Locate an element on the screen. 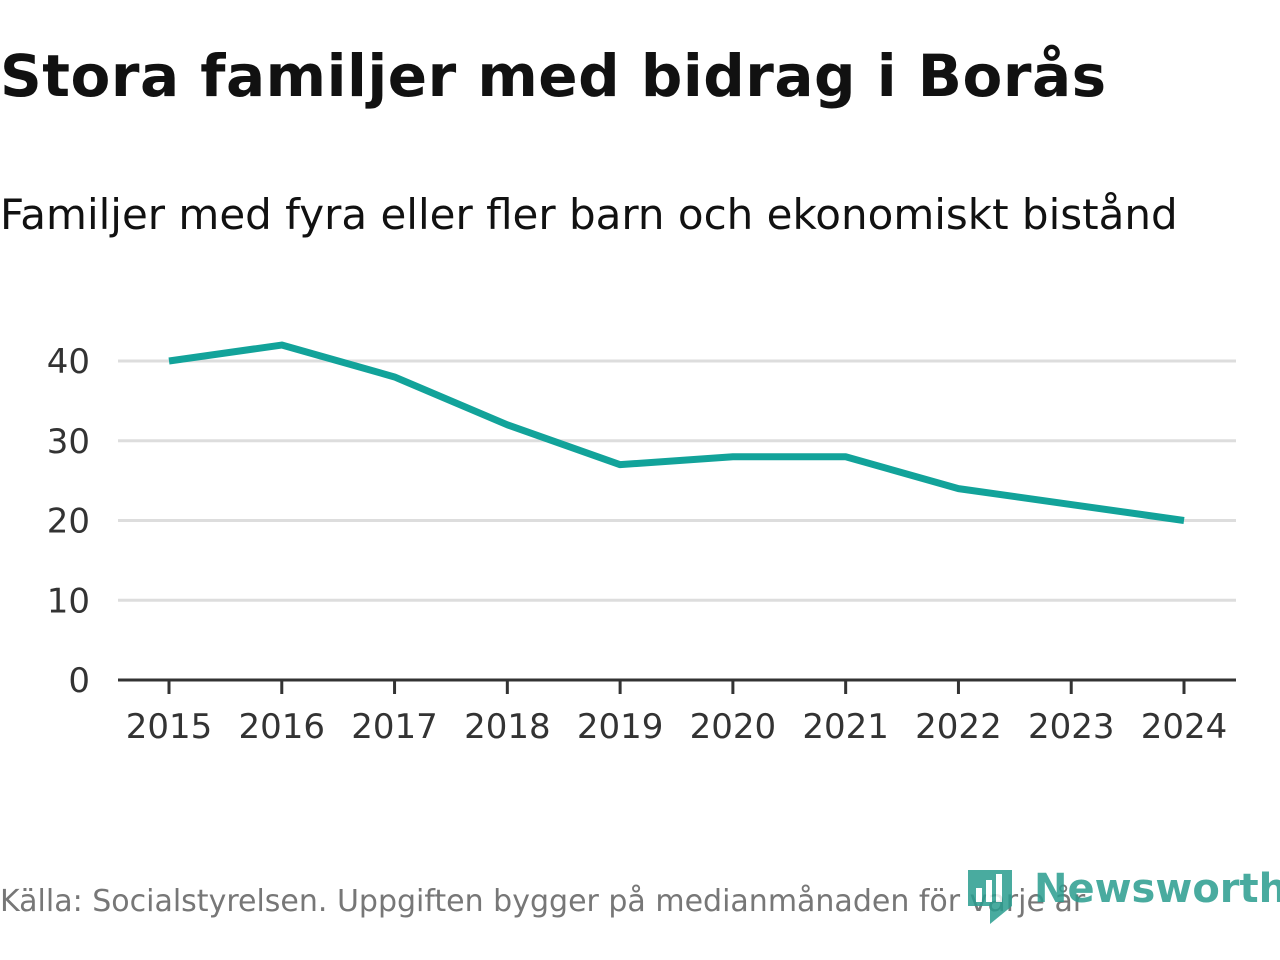 Image resolution: width=1280 pixels, height=960 pixels. y-tick-label: 30 is located at coordinates (68, 442).